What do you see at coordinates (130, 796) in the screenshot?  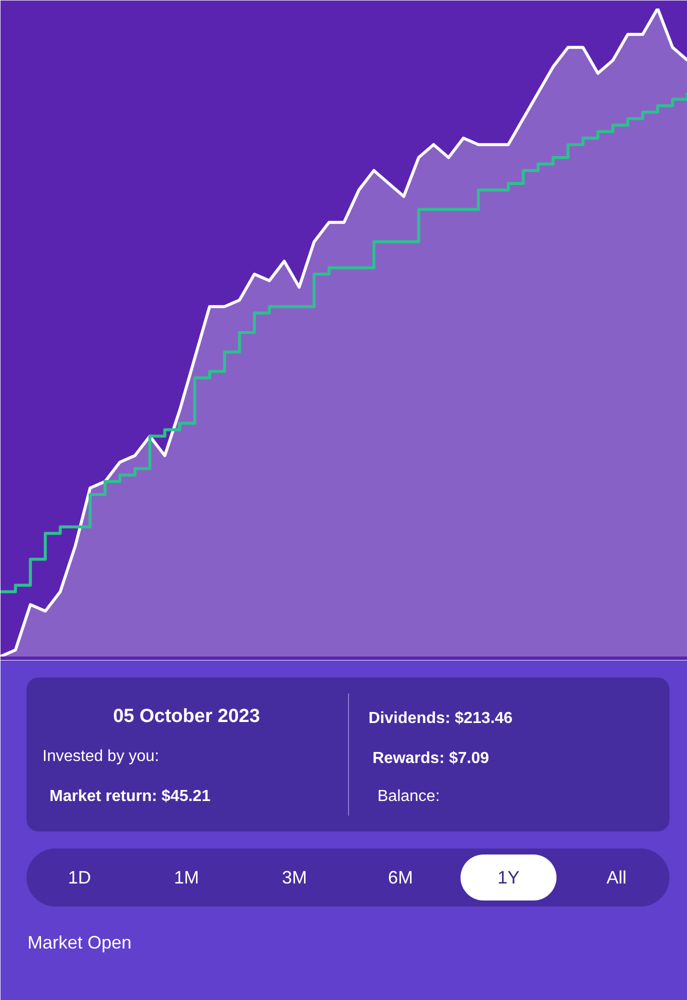 I see `text: Market return: $45.21` at bounding box center [130, 796].